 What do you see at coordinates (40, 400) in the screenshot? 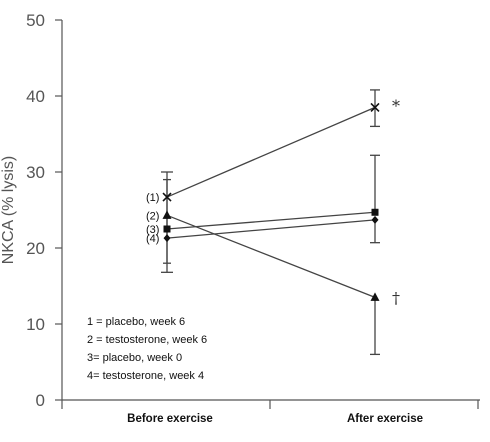
I see `y-tick-label: 0` at bounding box center [40, 400].